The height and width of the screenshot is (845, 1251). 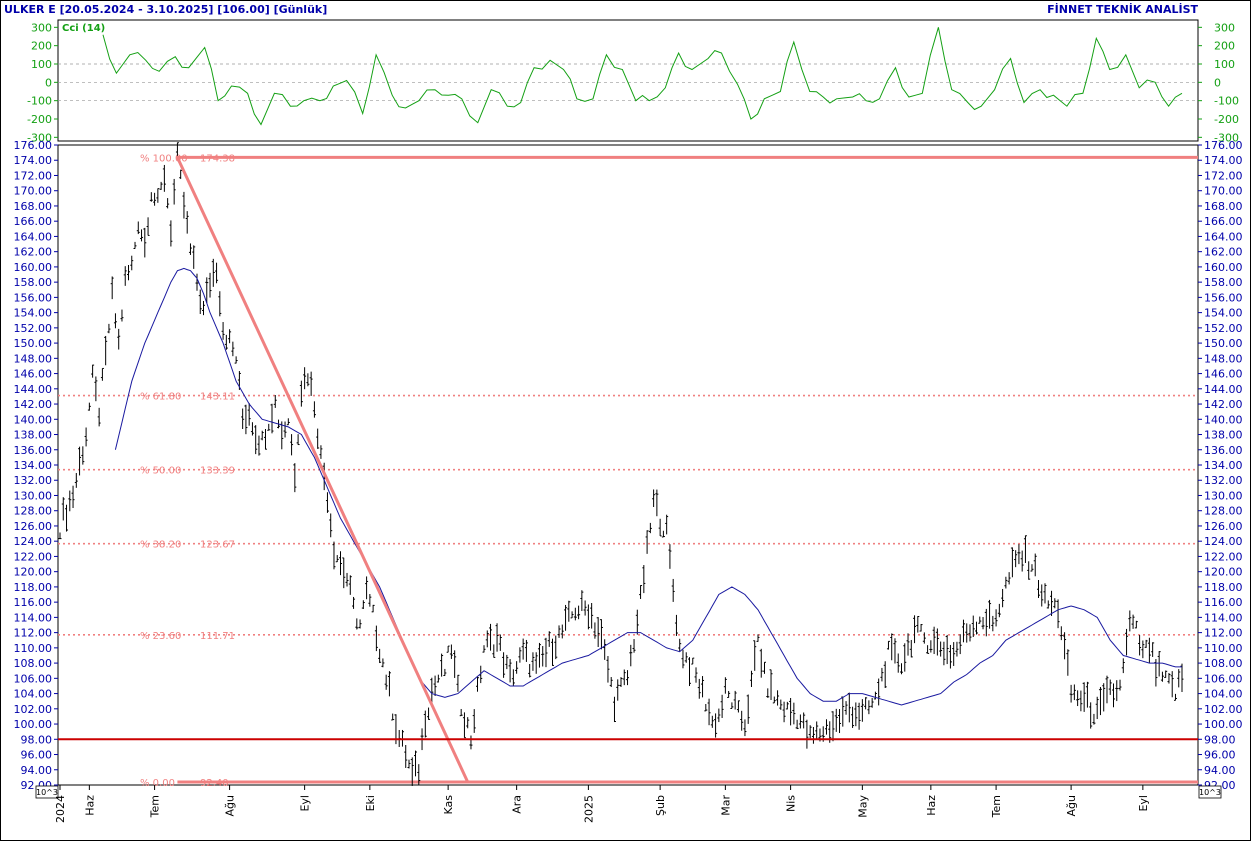 What do you see at coordinates (37, 739) in the screenshot?
I see `price-tick-label: 98.00` at bounding box center [37, 739].